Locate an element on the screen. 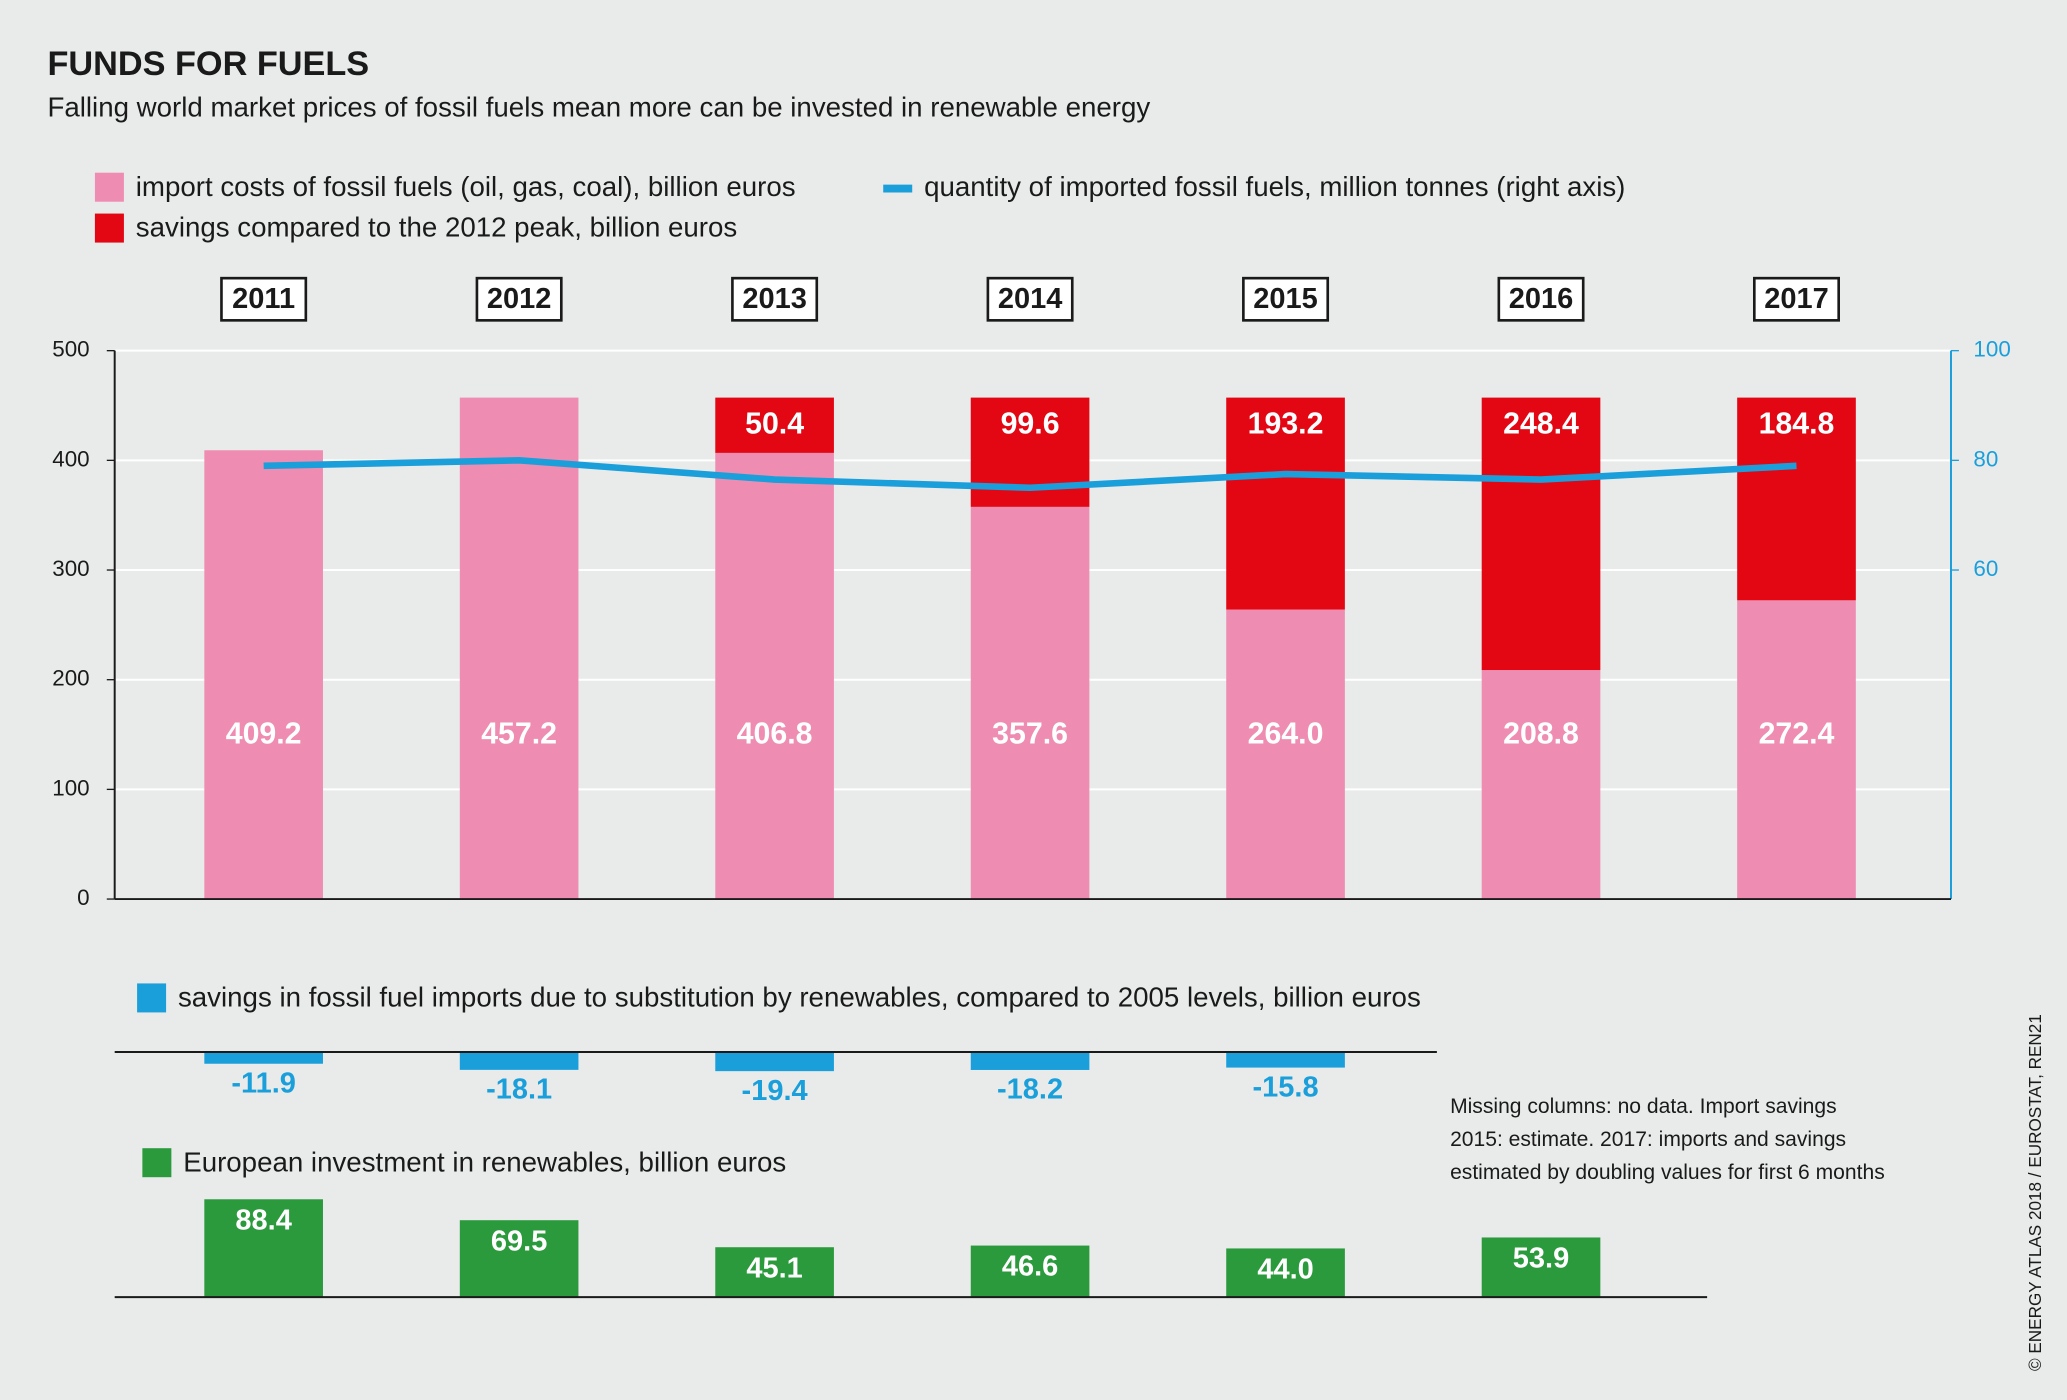 Image resolution: width=2067 pixels, height=1400 pixels. data-label: 357.6 is located at coordinates (1030, 734).